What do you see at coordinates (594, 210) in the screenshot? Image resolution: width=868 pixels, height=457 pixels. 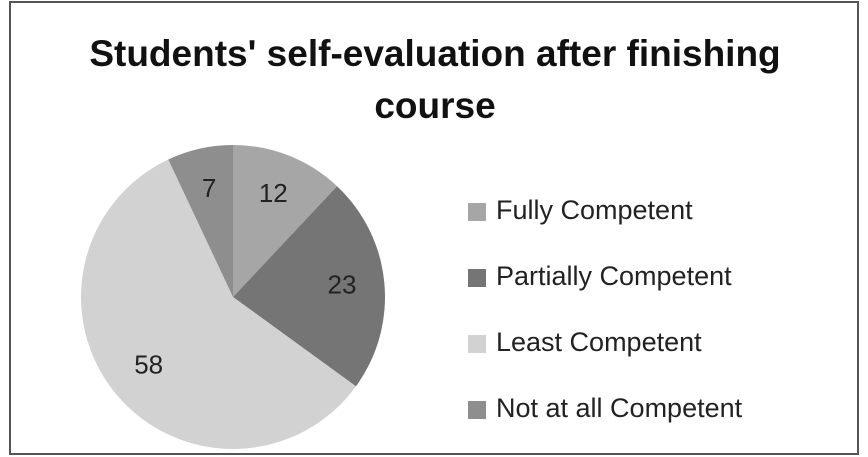 I see `legend-label: Fully Competent` at bounding box center [594, 210].